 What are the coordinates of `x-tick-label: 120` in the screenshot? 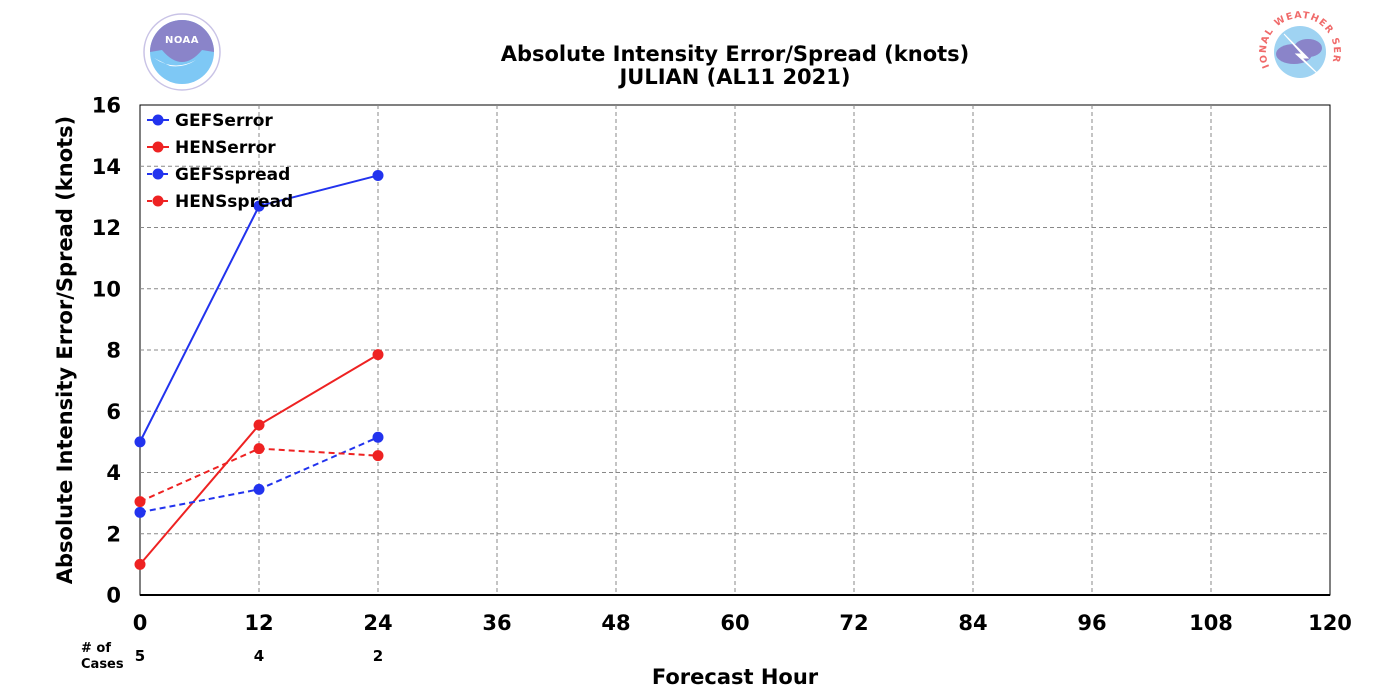 It's located at (1330, 623).